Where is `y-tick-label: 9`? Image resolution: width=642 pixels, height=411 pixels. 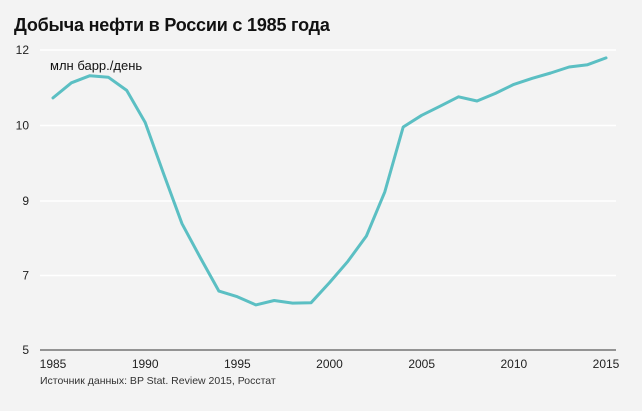 y-tick-label: 9 is located at coordinates (25, 201).